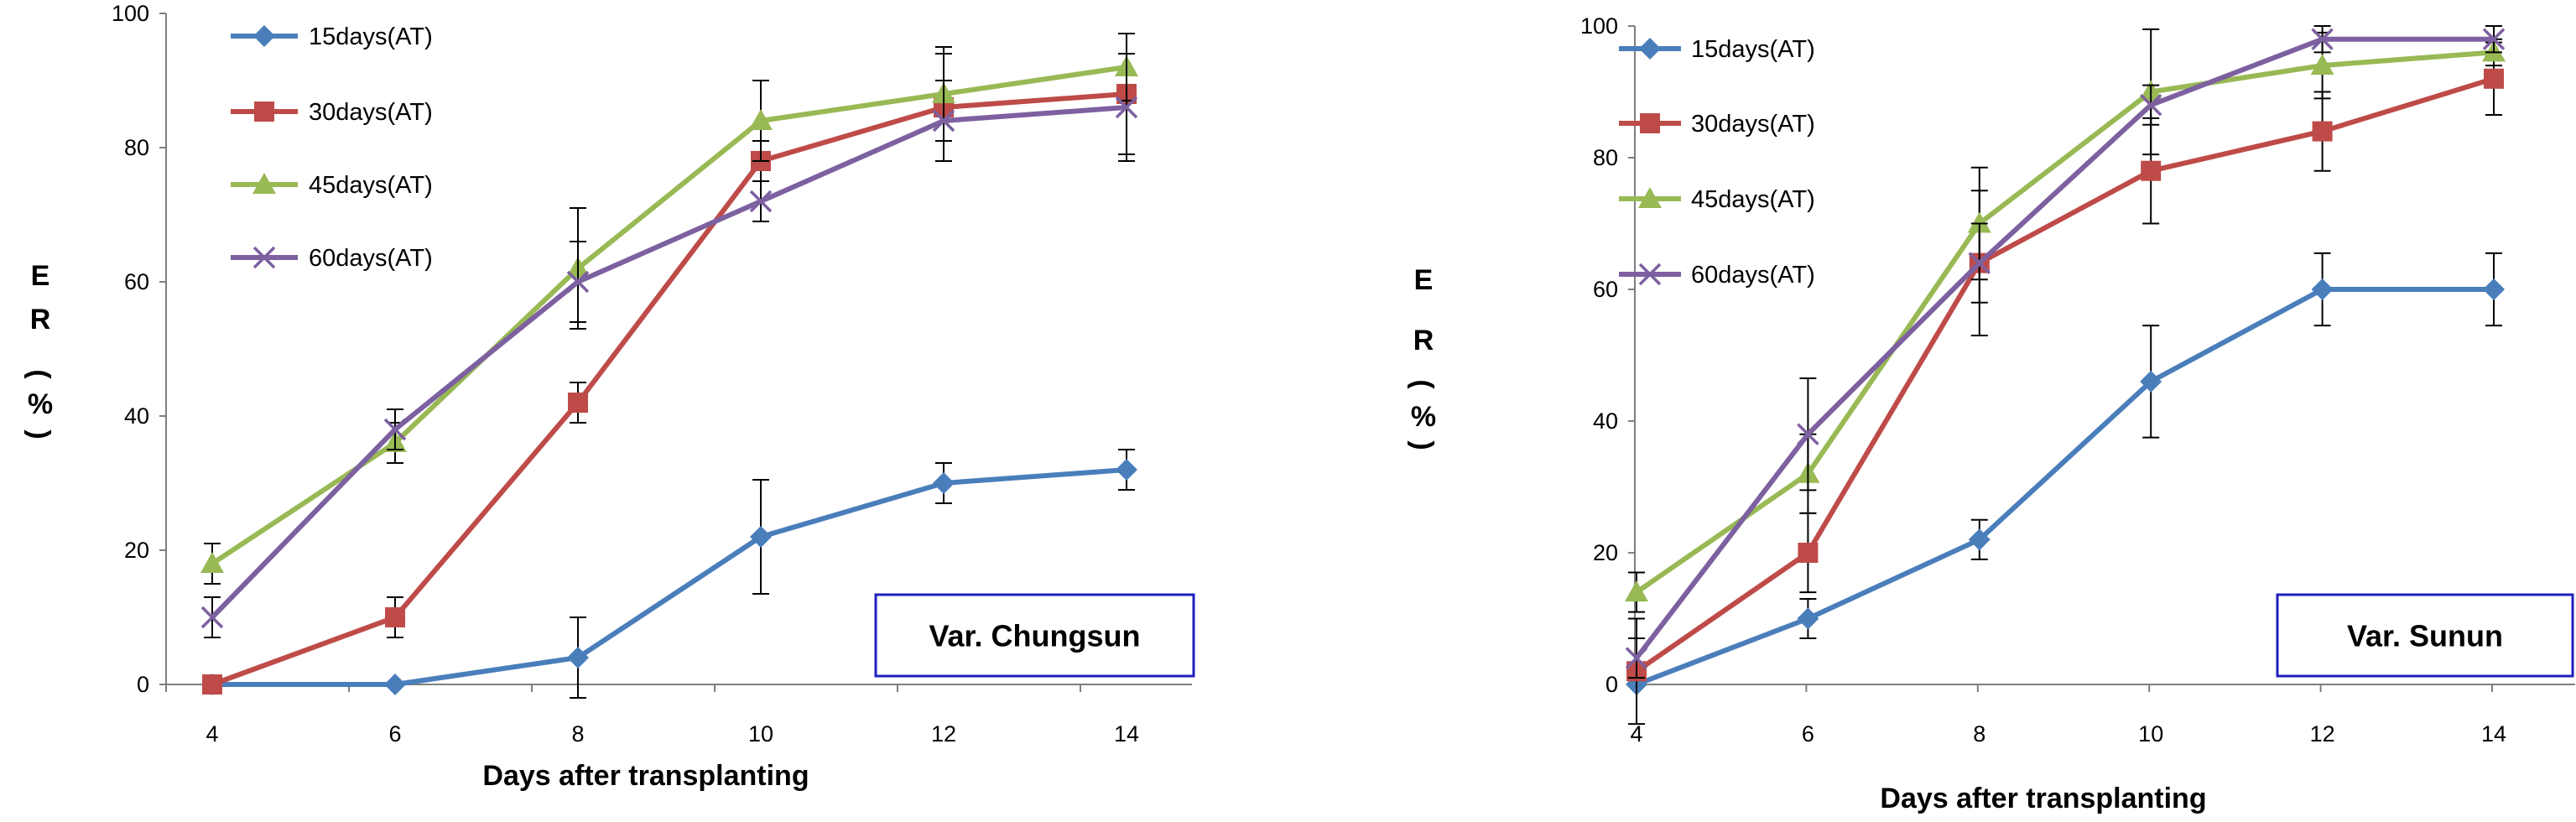 This screenshot has width=2576, height=822. I want to click on legend-label: 15days(AT), so click(1753, 49).